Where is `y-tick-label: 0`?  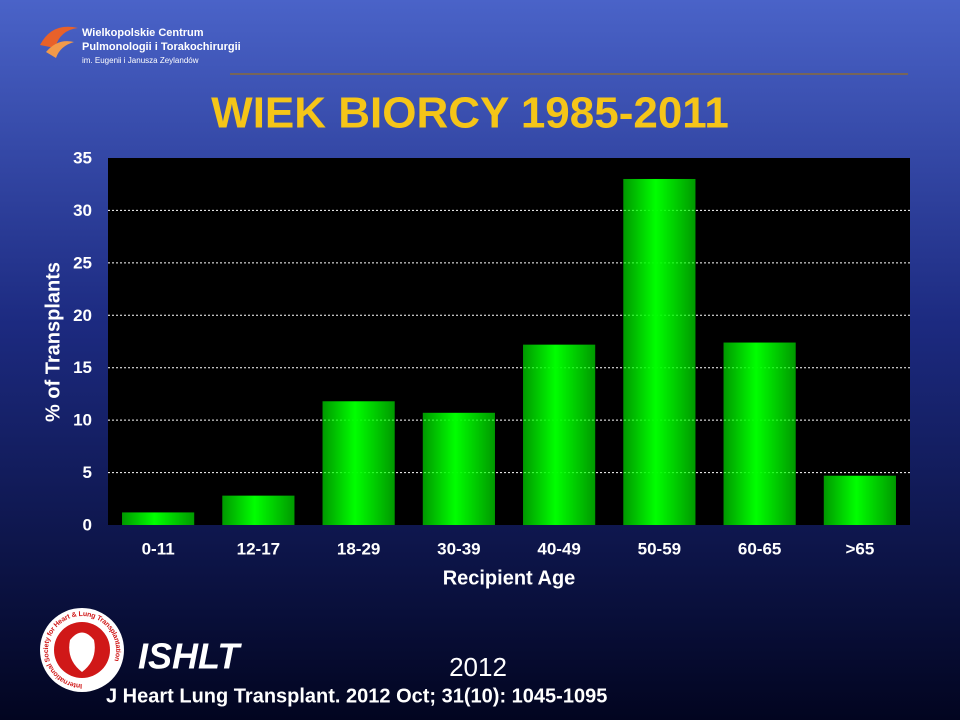
y-tick-label: 0 is located at coordinates (87, 524).